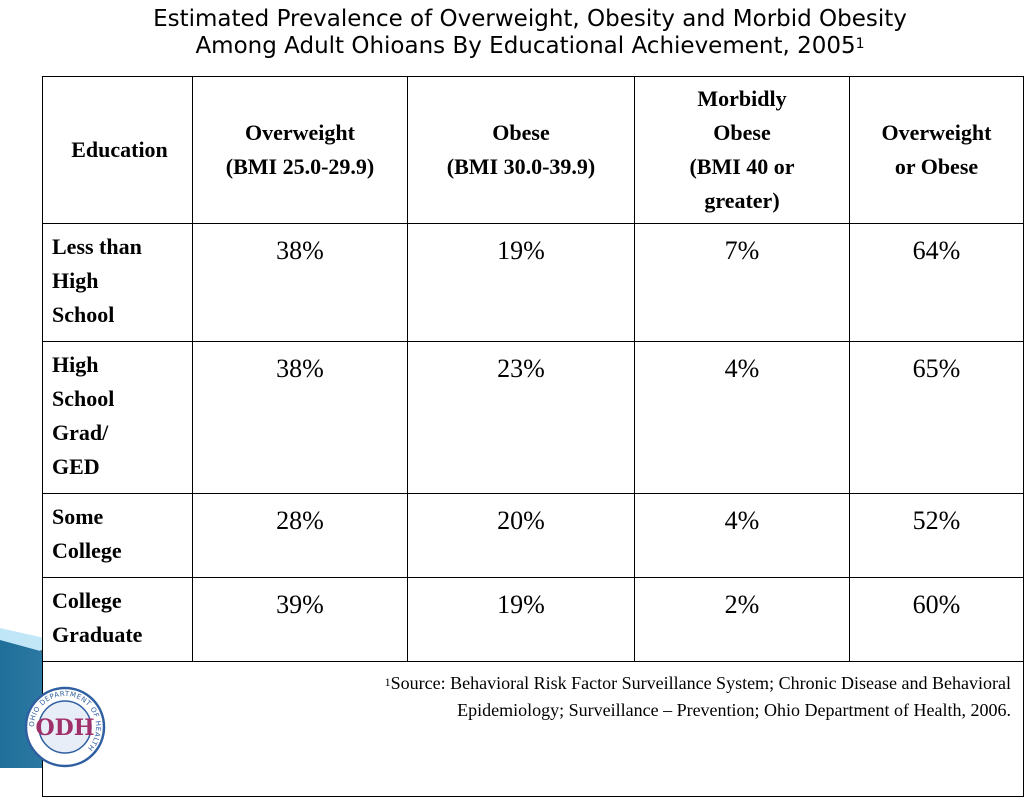 This screenshot has width=1024, height=797. What do you see at coordinates (860, 44) in the screenshot?
I see `title-footnote-marker: 1` at bounding box center [860, 44].